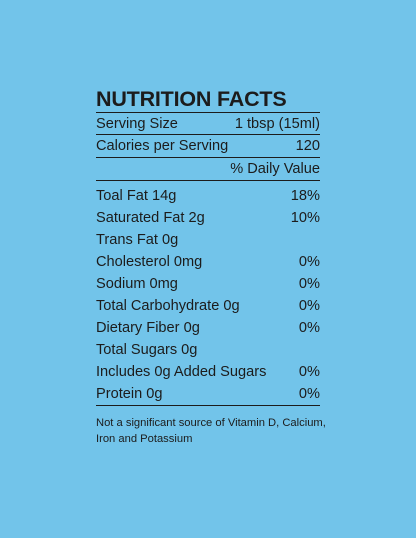 This screenshot has height=538, width=416. Describe the element at coordinates (208, 112) in the screenshot. I see `title-divider` at that location.